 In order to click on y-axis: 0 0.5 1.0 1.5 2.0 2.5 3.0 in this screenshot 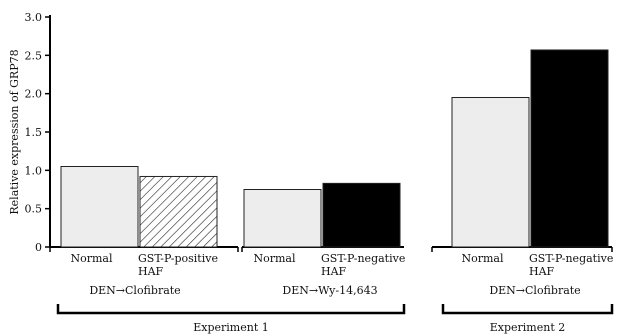, I will do `click(38, 132)`.